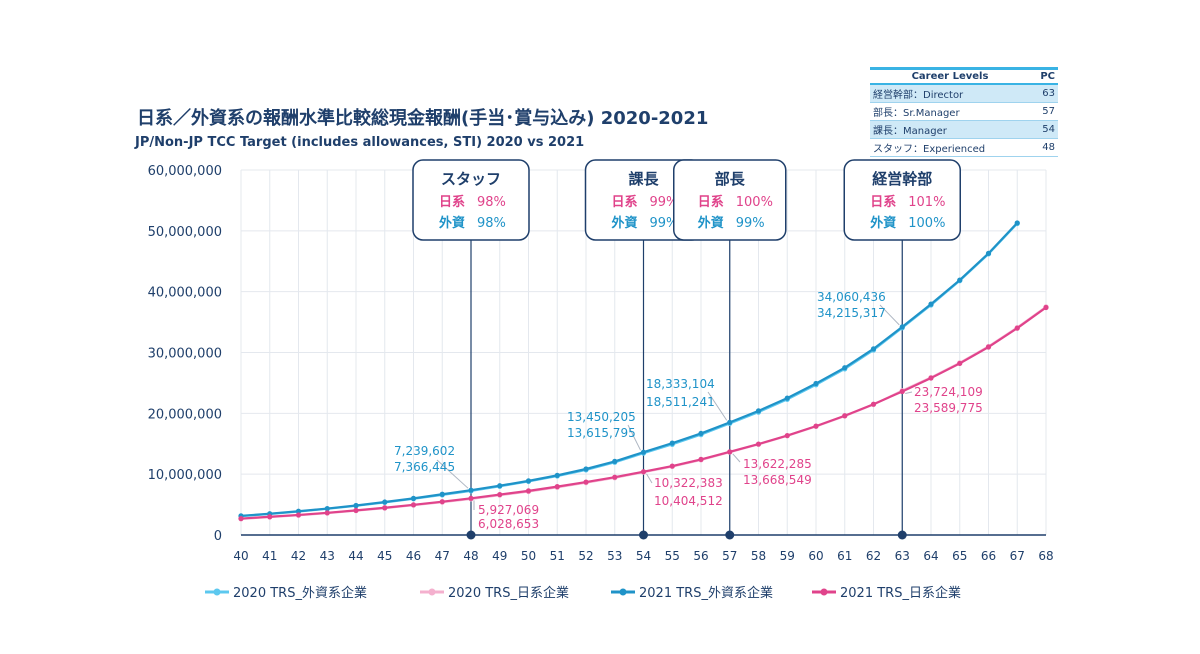 Image resolution: width=1200 pixels, height=654 pixels. I want to click on career-levels-header-row: Career Levels PC, so click(964, 76).